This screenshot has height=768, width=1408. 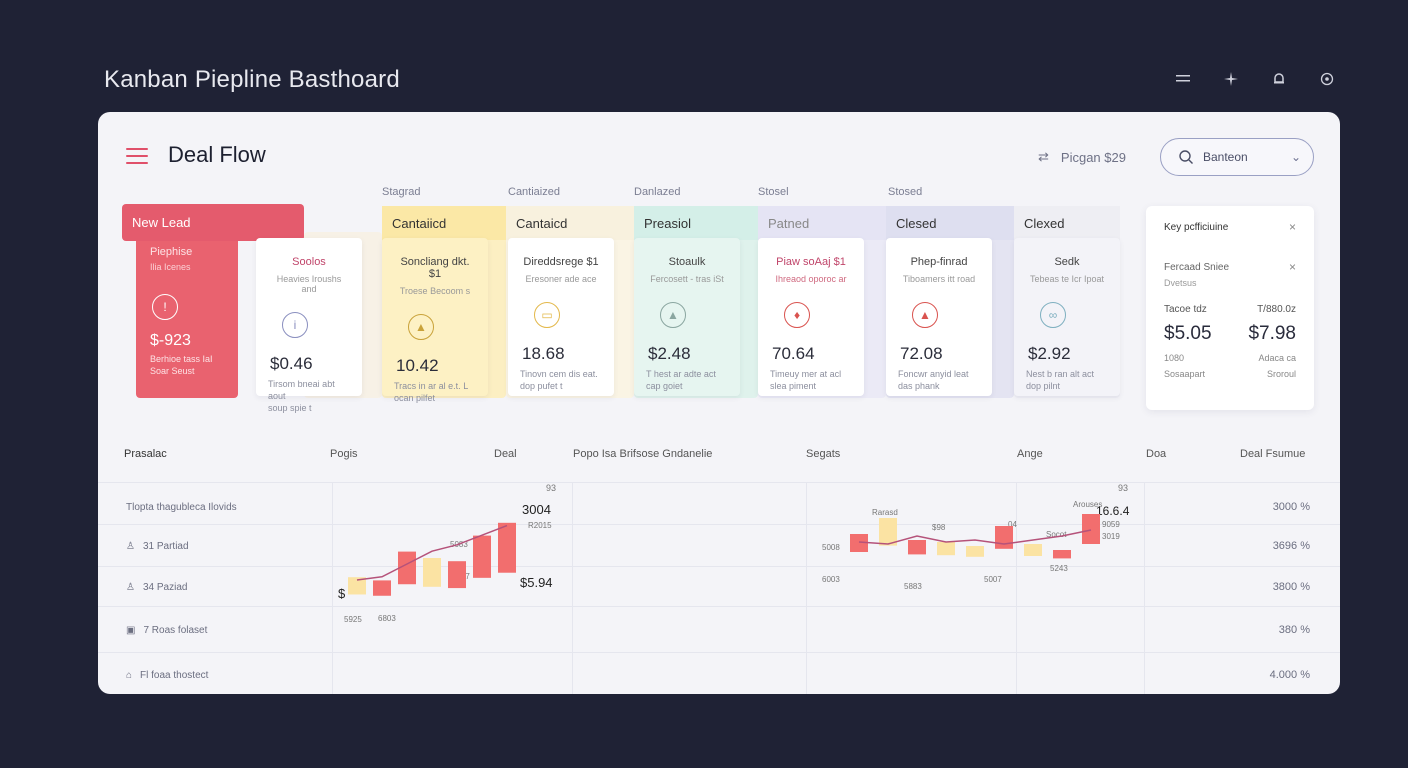 What do you see at coordinates (1111, 524) in the screenshot?
I see `chart-label: 9059` at bounding box center [1111, 524].